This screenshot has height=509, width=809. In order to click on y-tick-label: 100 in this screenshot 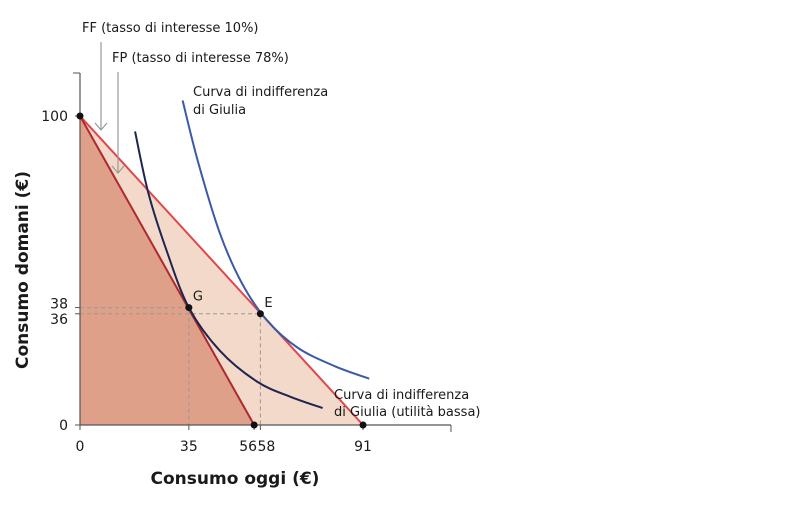, I will do `click(54, 117)`.